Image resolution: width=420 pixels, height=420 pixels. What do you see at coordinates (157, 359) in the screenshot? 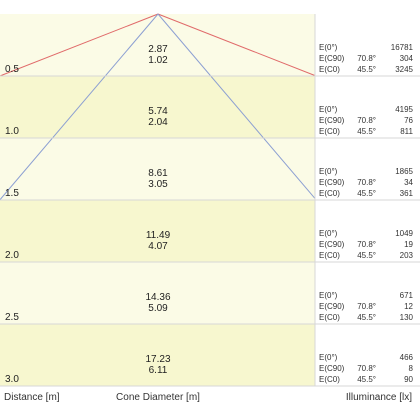
I see `cone-diameter-c90: 17.23` at bounding box center [157, 359].